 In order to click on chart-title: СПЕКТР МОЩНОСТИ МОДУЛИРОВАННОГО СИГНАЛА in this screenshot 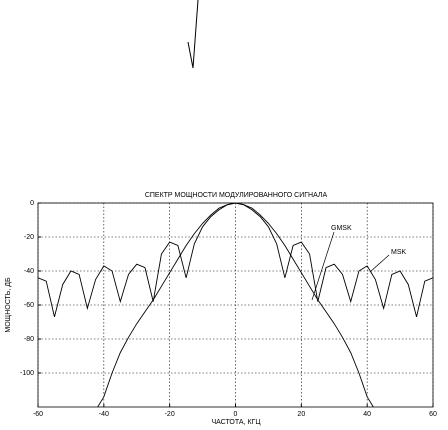, I will do `click(236, 195)`.